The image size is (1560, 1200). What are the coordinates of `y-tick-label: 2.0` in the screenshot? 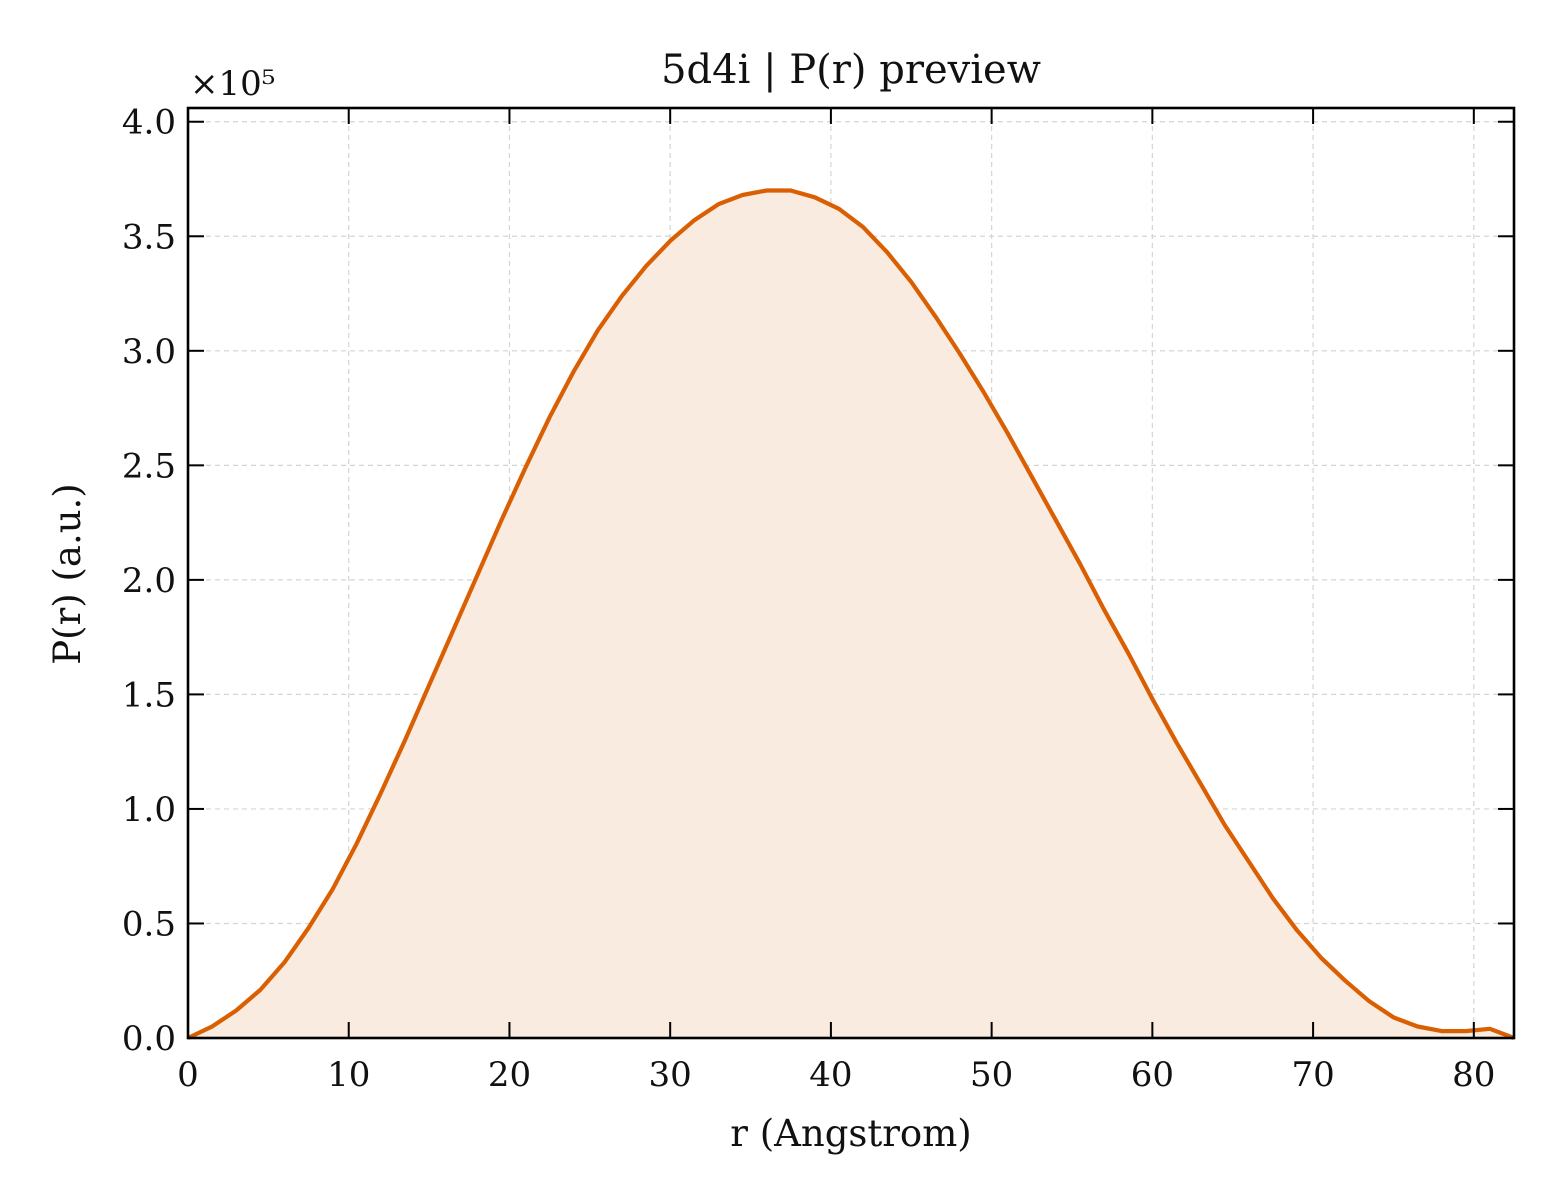 It's located at (149, 581).